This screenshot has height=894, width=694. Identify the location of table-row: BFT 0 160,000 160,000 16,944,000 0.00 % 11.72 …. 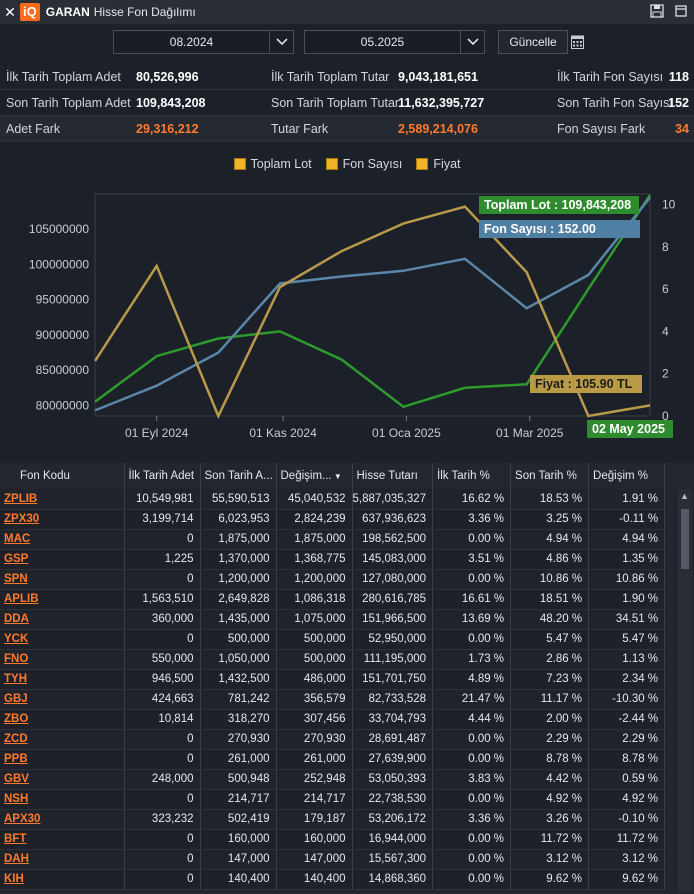
(333, 839).